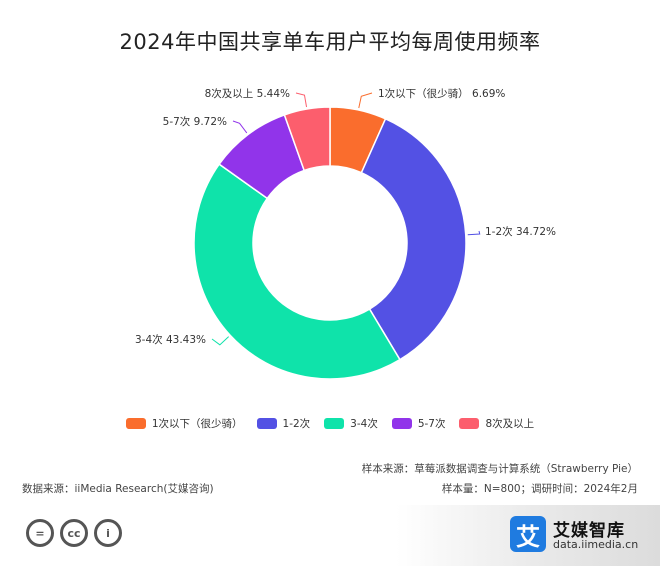 The image size is (660, 566). I want to click on brand-url: data.iimedia.cn, so click(596, 544).